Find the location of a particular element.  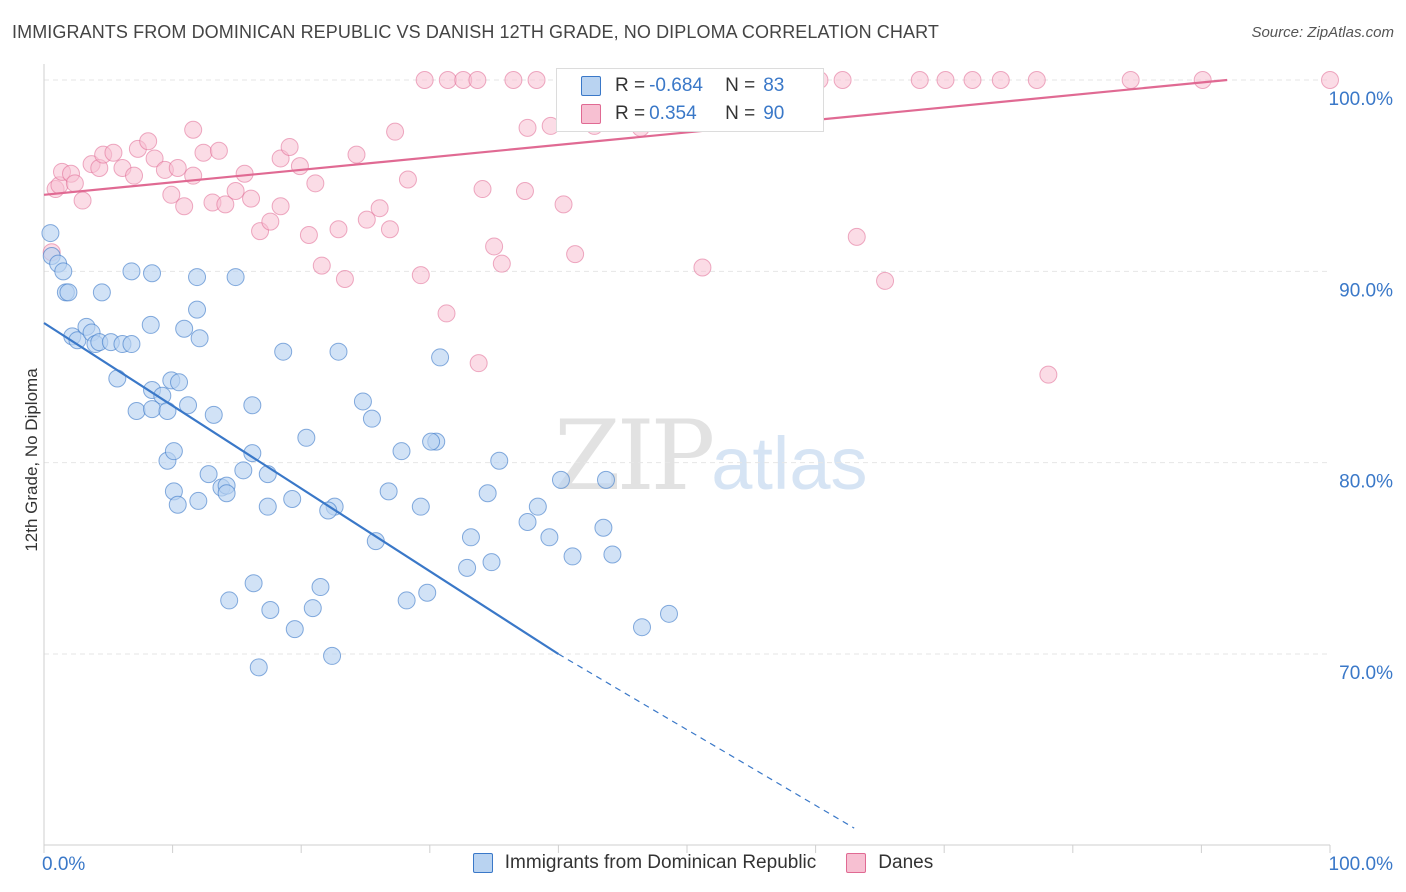

legend-row-dominican: R = -0.684 N = 83 is located at coordinates (682, 86).